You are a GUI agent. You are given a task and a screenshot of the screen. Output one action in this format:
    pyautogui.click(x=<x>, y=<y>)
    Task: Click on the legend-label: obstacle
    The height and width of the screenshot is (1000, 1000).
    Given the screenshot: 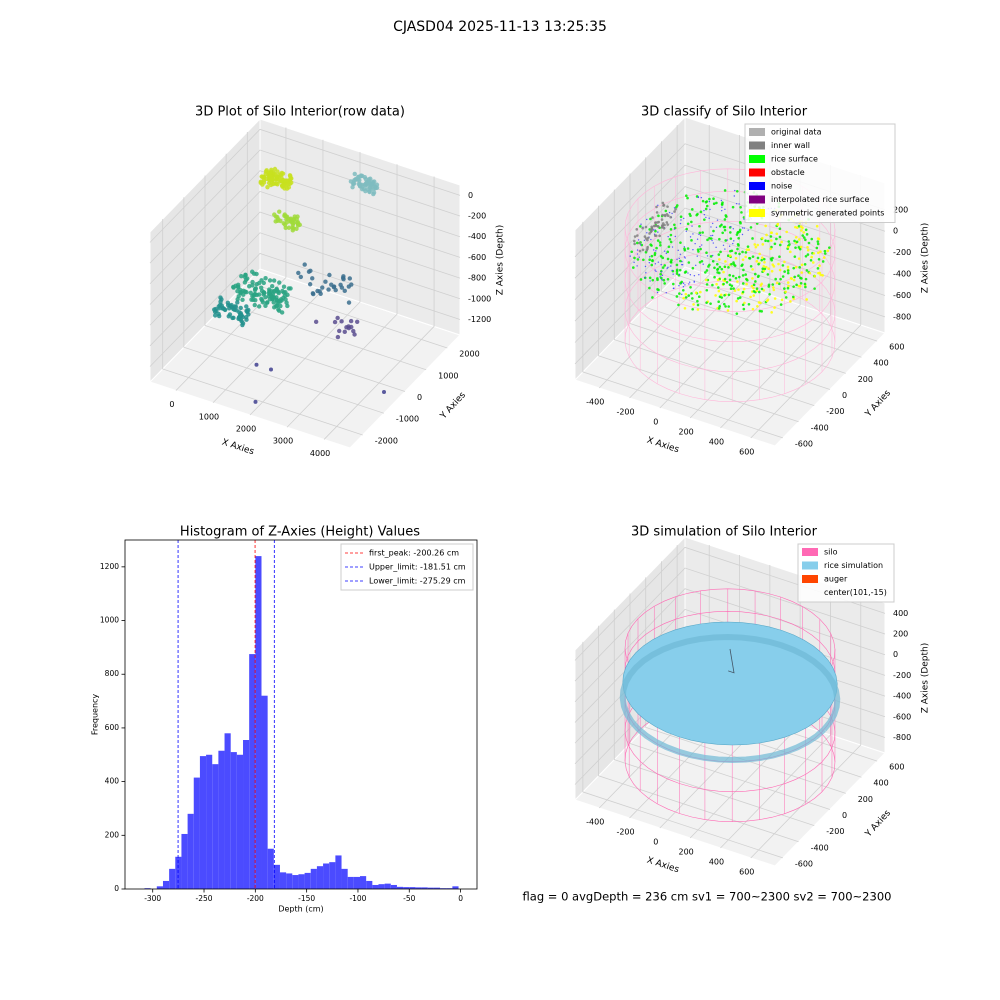 What is the action you would take?
    pyautogui.click(x=788, y=172)
    